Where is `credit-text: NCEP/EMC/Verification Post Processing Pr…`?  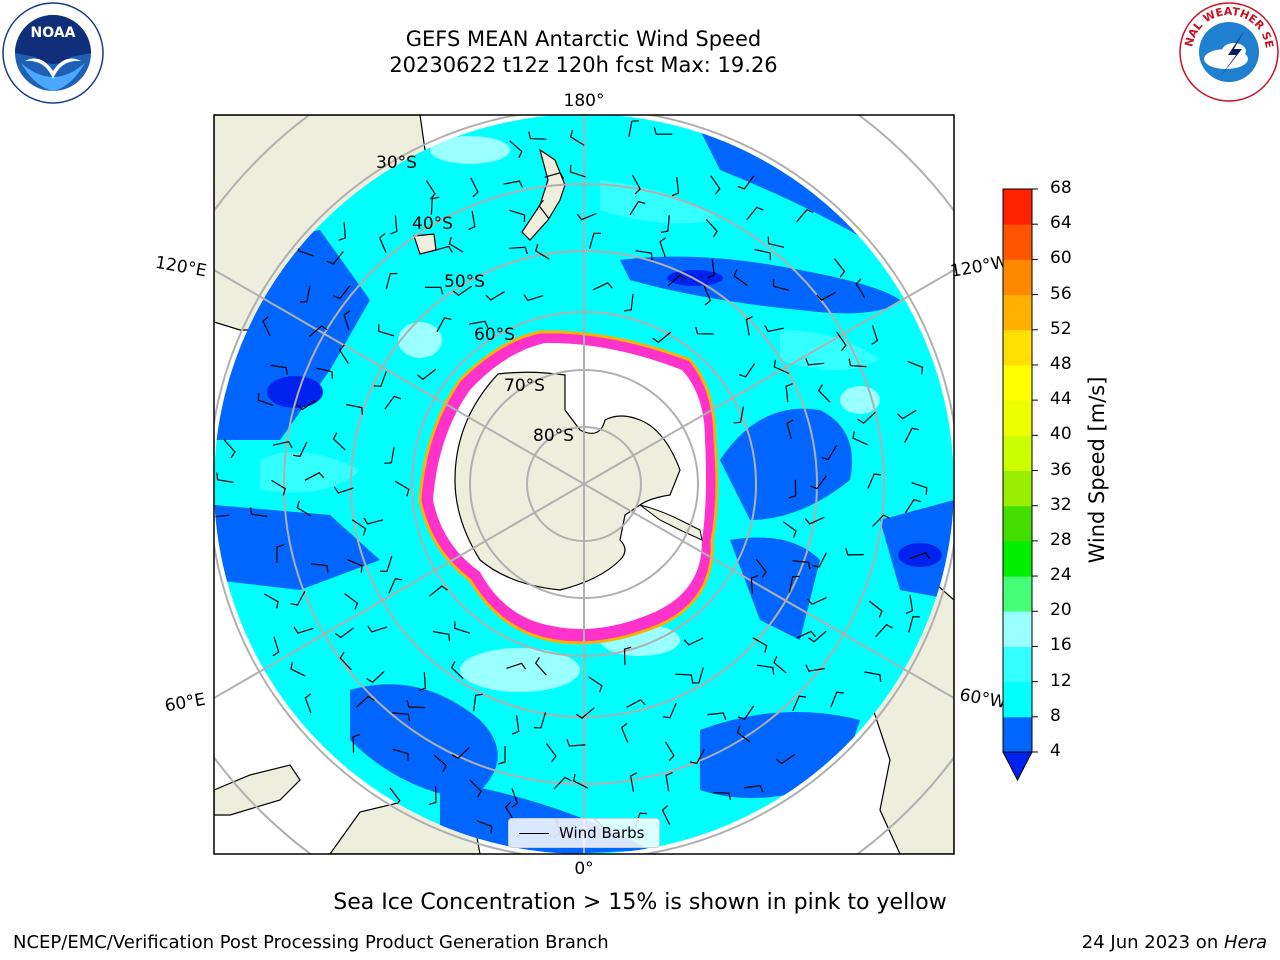 credit-text: NCEP/EMC/Verification Post Processing Pr… is located at coordinates (311, 942).